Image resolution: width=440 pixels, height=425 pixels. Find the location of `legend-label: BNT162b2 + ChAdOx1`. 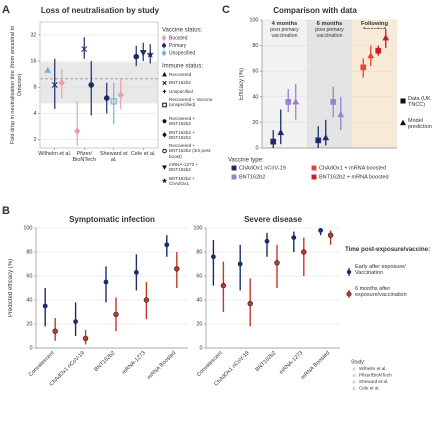

legend-label: BNT162b2 + ChAdOx1 is located at coordinates (182, 180).